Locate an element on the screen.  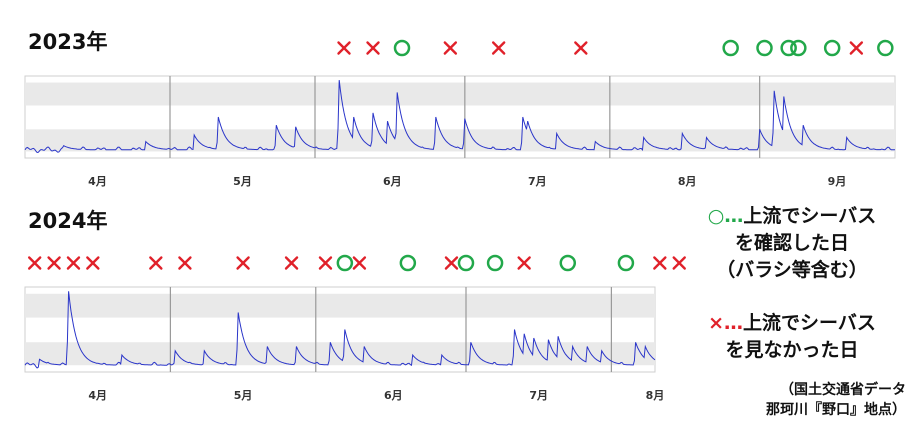
data-source-note: （国土交通省データ 那珂川『野口』地点） is located at coordinates (836, 400).